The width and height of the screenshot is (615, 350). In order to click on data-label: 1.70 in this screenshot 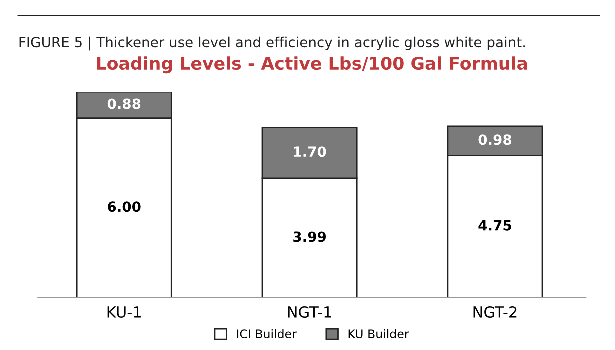, I will do `click(310, 152)`.